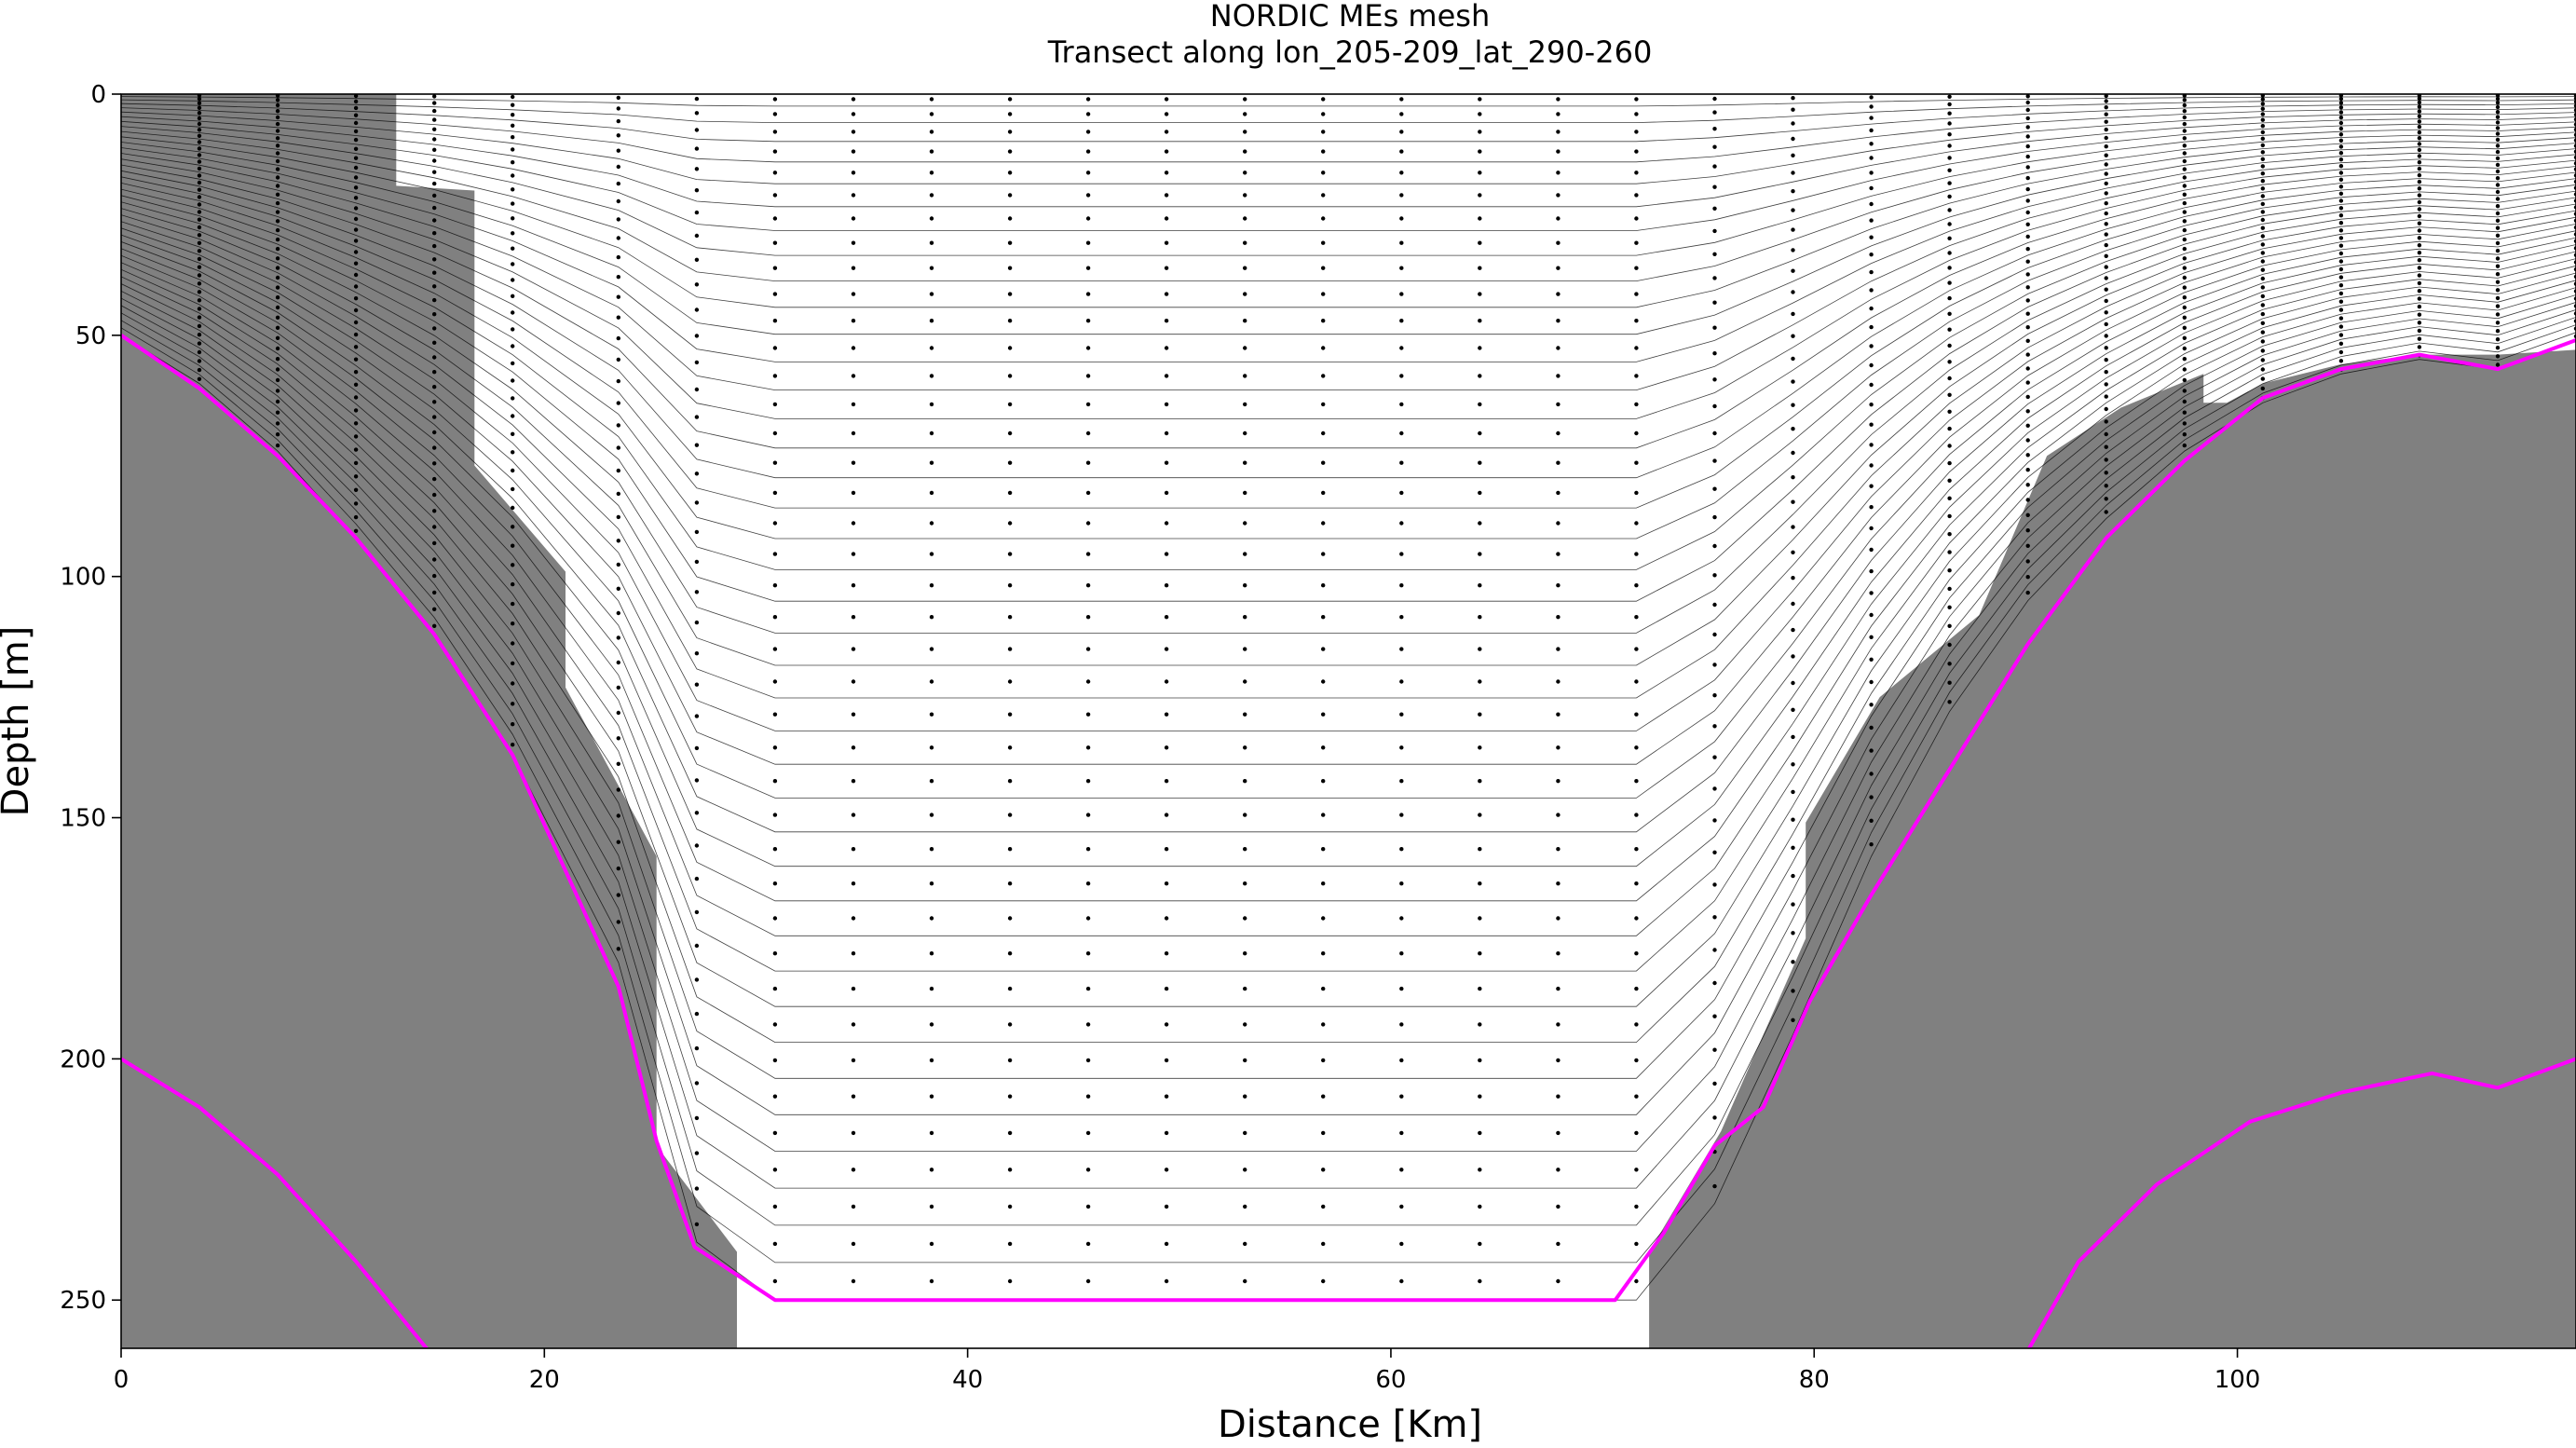 The image size is (2576, 1448). What do you see at coordinates (1348, 162) in the screenshot?
I see `model-level-line` at bounding box center [1348, 162].